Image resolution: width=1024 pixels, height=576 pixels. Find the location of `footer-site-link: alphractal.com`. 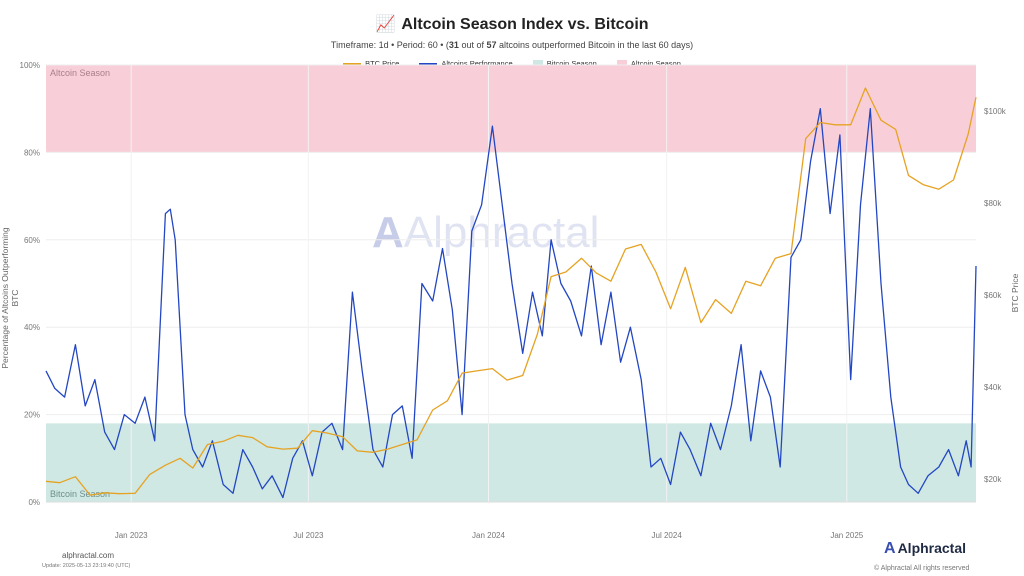

footer-site-link: alphractal.com is located at coordinates (88, 555).